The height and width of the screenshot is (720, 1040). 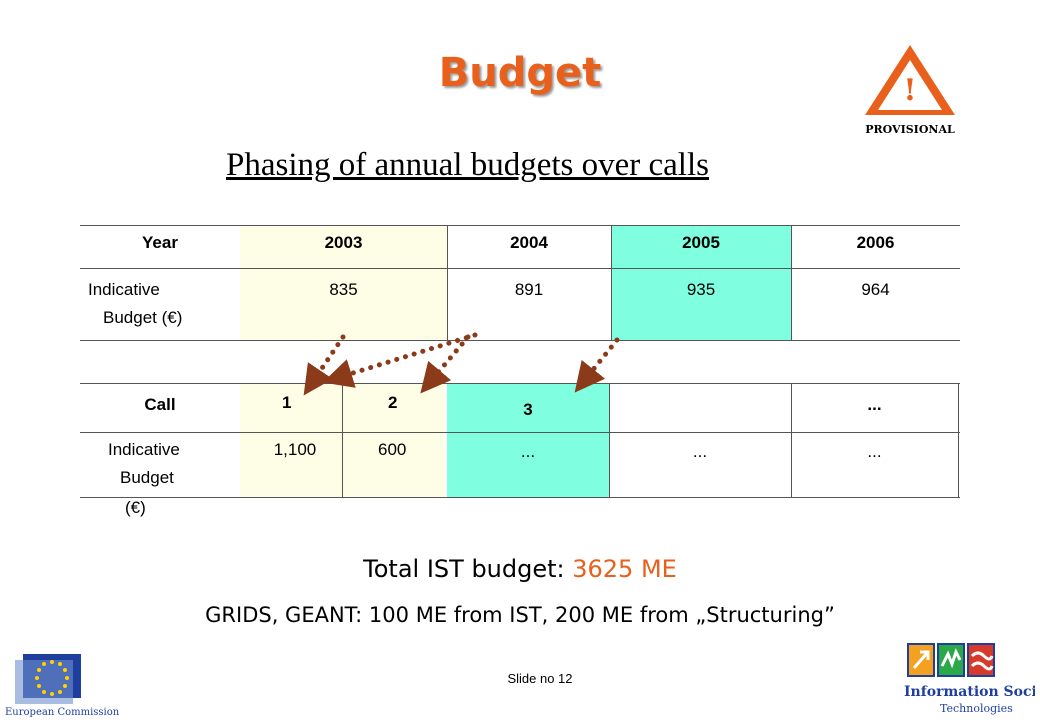 I want to click on year-header: Year, so click(x=160, y=242).